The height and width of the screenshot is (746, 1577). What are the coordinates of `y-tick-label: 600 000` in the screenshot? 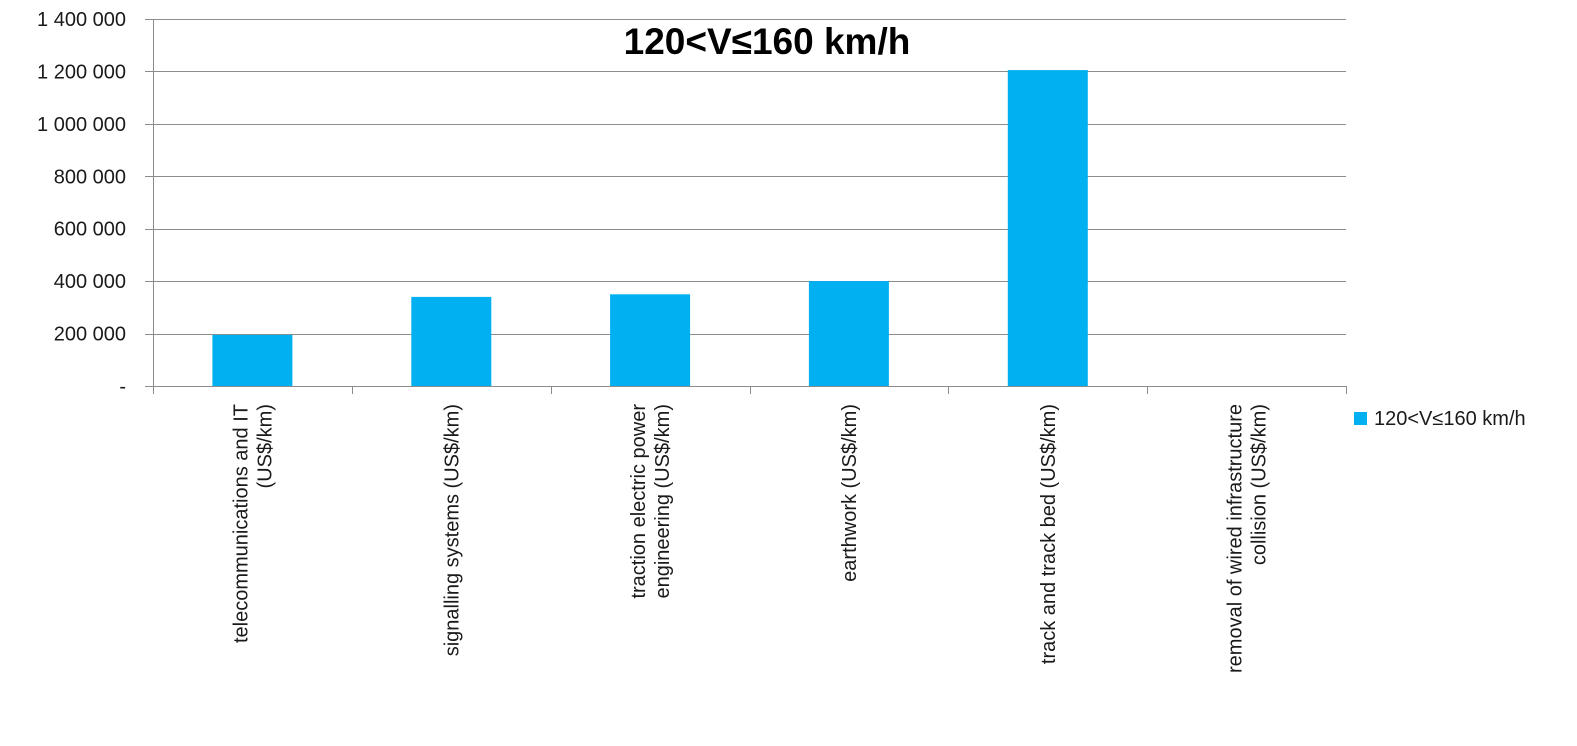 It's located at (90, 230).